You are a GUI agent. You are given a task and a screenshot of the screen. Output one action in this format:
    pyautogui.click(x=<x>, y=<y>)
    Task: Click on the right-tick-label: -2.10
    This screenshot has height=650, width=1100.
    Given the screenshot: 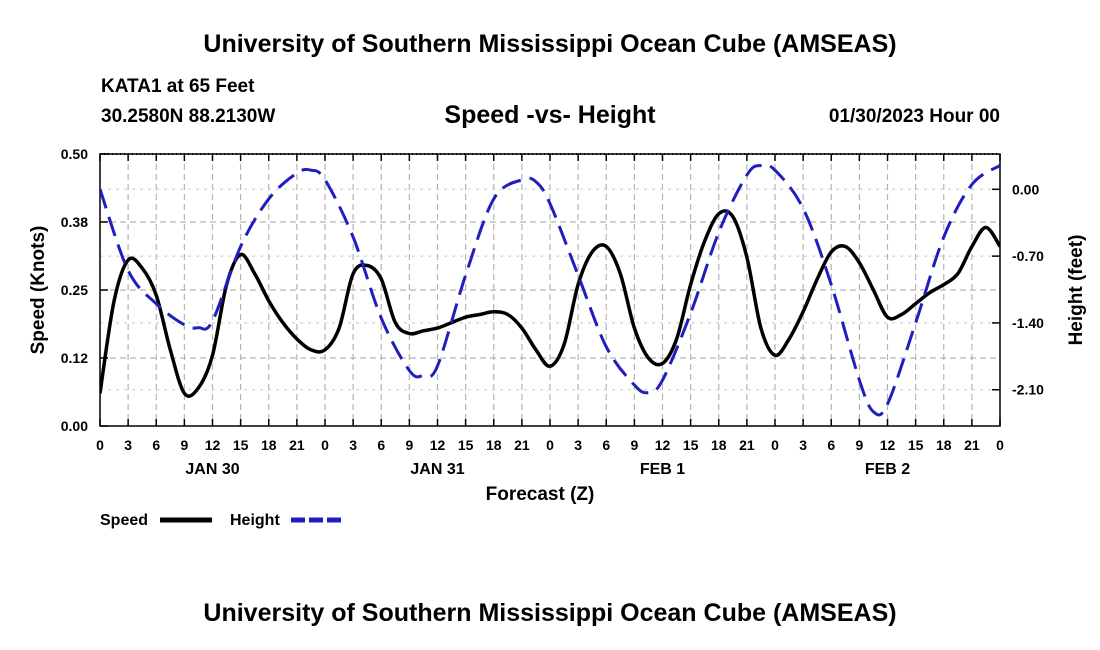 What is the action you would take?
    pyautogui.click(x=1028, y=390)
    